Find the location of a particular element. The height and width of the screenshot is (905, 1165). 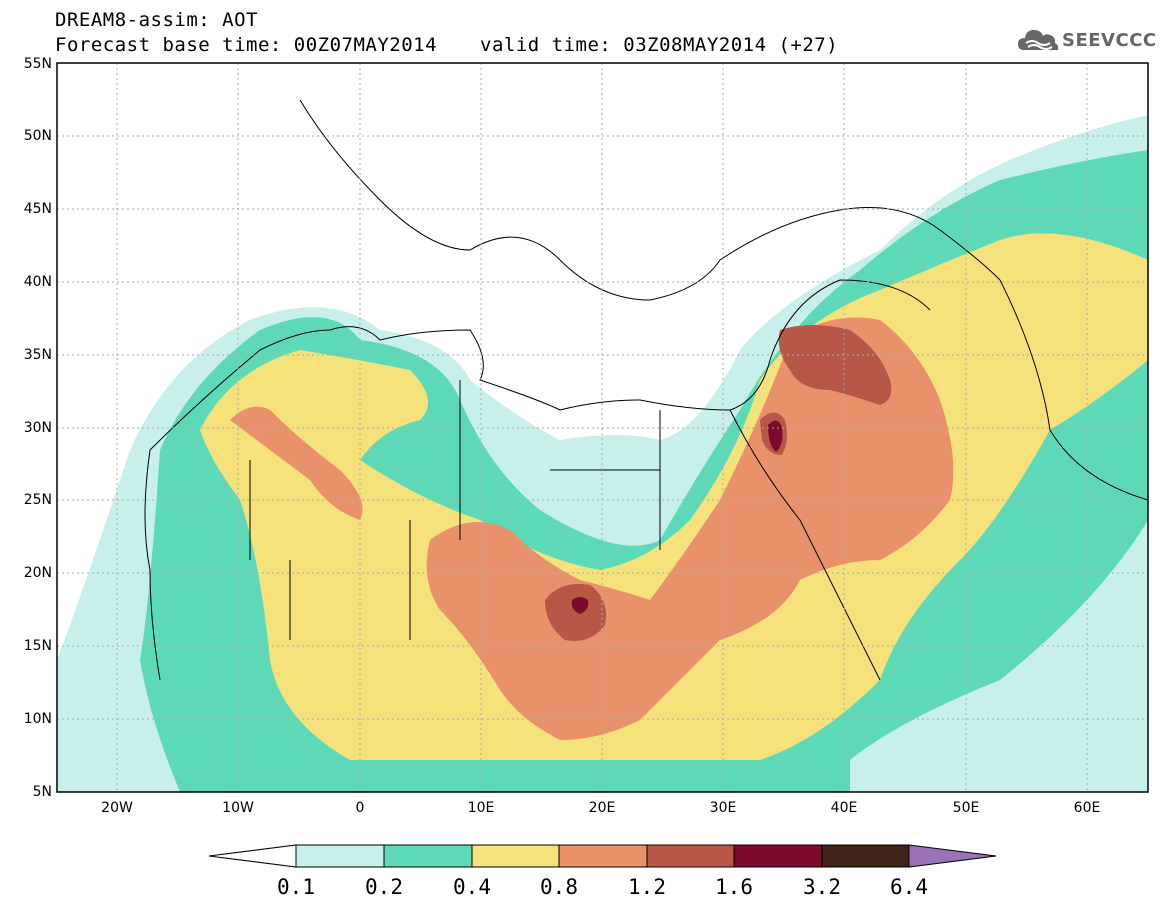

lon-tick: 0 is located at coordinates (360, 808).